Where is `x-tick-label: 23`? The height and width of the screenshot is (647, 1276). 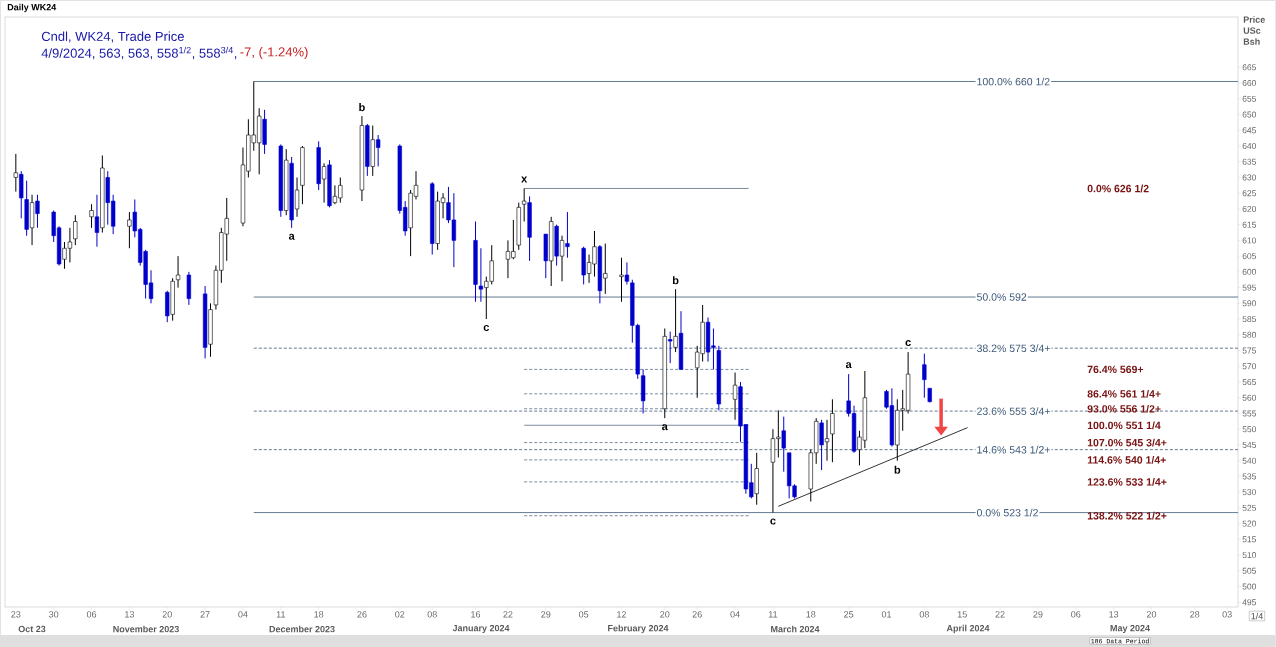 x-tick-label: 23 is located at coordinates (16, 614).